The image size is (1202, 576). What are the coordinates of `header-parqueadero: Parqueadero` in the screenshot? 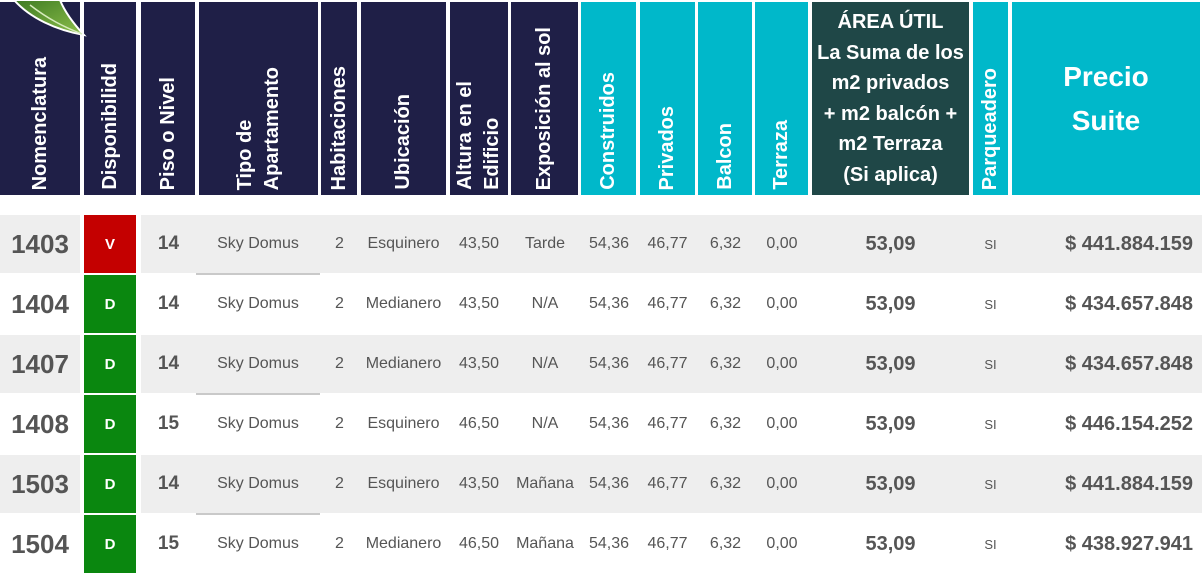 It's located at (990, 98).